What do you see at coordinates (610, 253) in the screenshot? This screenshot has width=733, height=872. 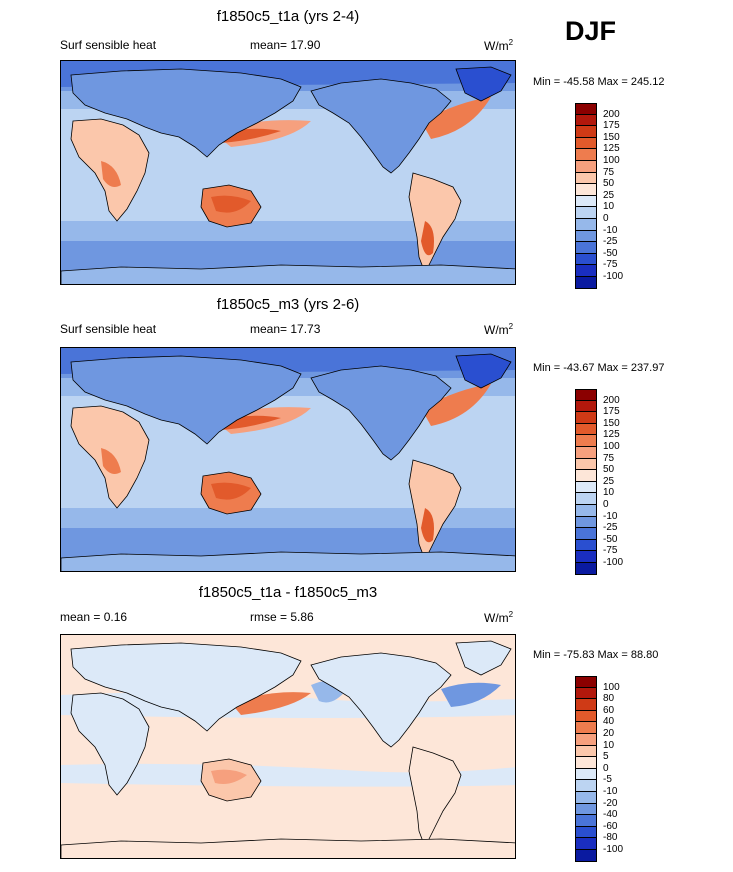 I see `colorbar-label: -50` at bounding box center [610, 253].